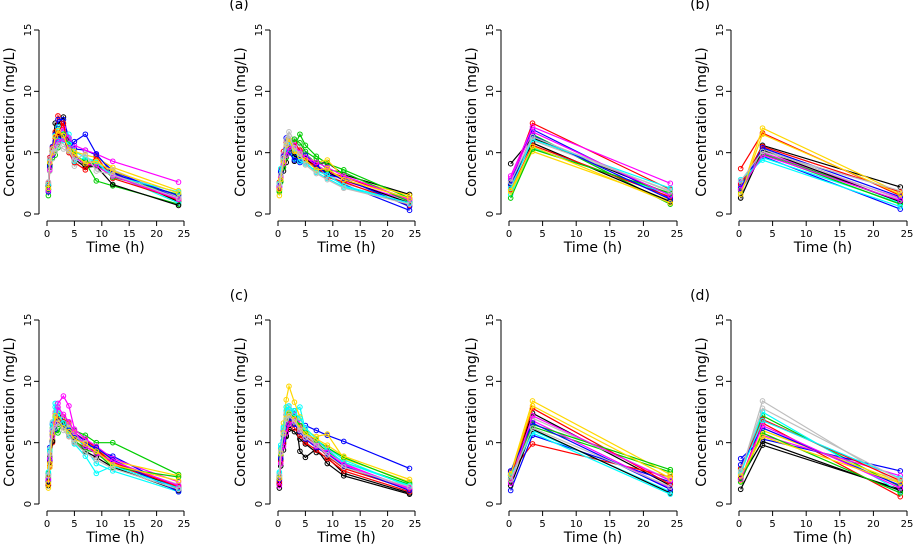 The width and height of the screenshot is (913, 553). Describe the element at coordinates (700, 6) in the screenshot. I see `panel-label: (b)` at that location.